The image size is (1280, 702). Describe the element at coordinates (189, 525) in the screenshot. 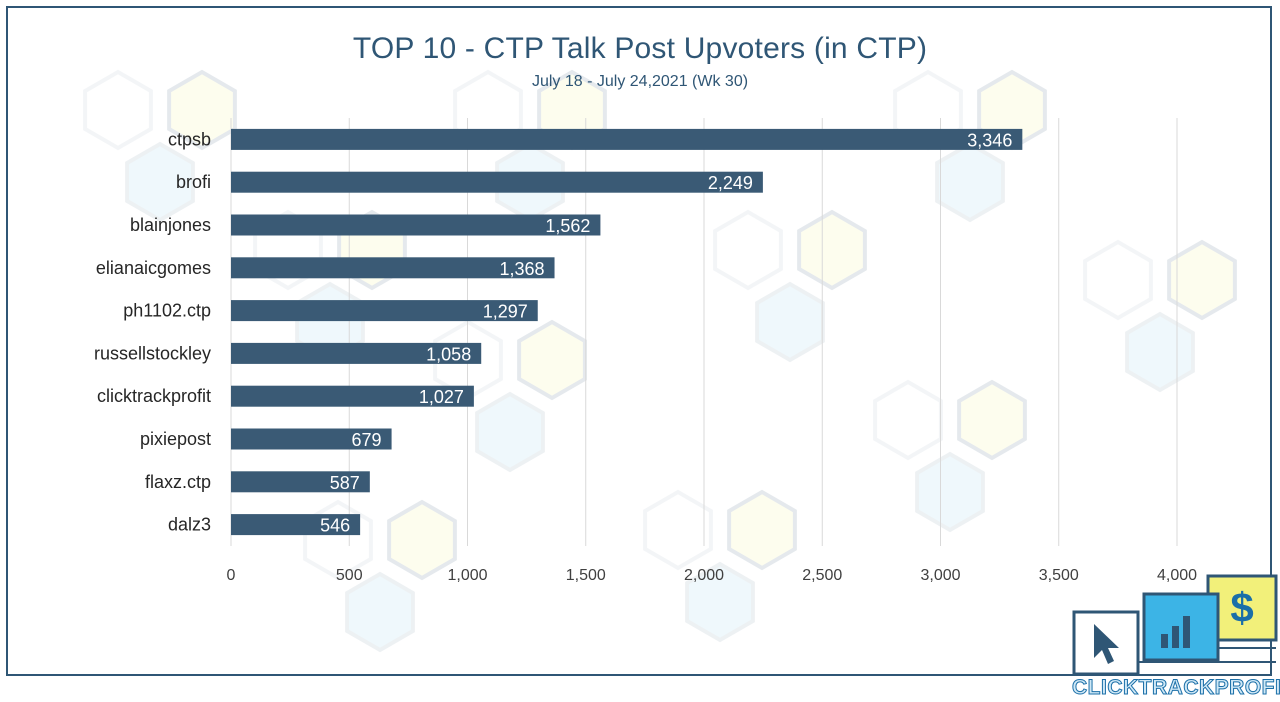

I see `category-label: dalz3` at that location.